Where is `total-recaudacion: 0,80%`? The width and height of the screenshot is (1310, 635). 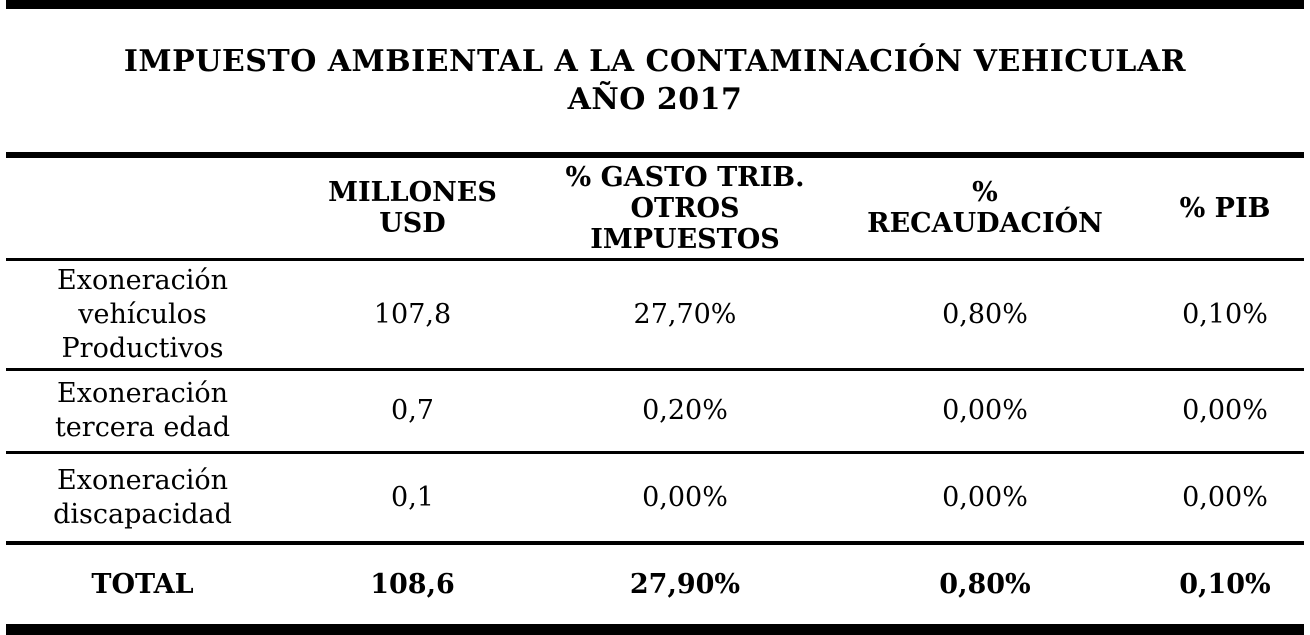
total-recaudacion: 0,80% is located at coordinates (985, 584).